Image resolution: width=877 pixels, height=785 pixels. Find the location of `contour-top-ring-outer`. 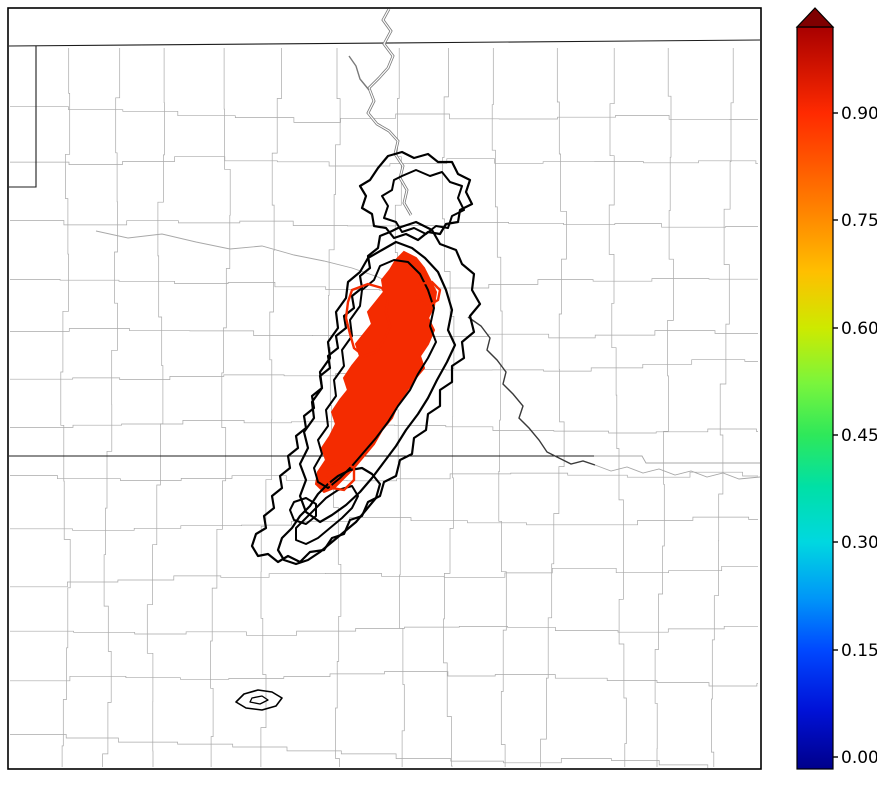

contour-top-ring-outer is located at coordinates (416, 196).